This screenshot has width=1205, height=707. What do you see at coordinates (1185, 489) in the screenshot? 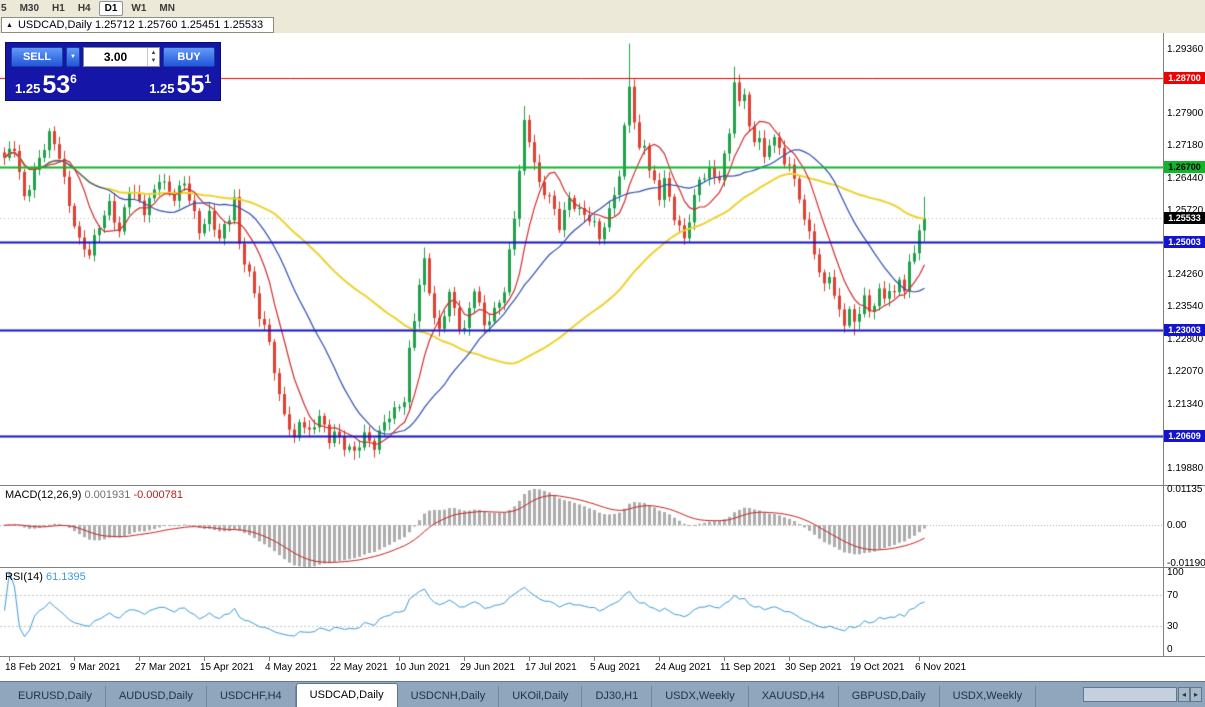
I see `macd-axis-label: 0.01135` at bounding box center [1185, 489].